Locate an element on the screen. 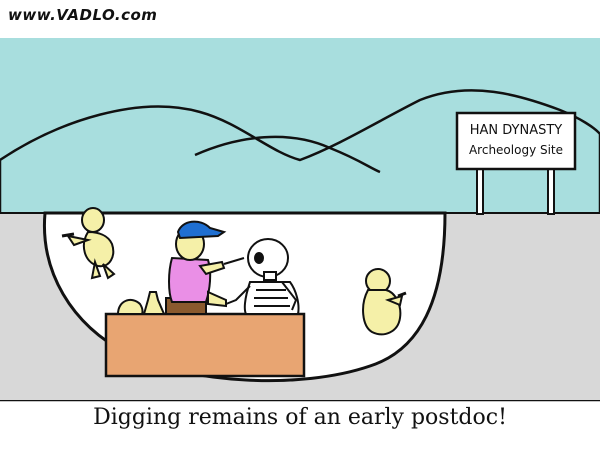  hill-inner-ridge is located at coordinates (287, 154).